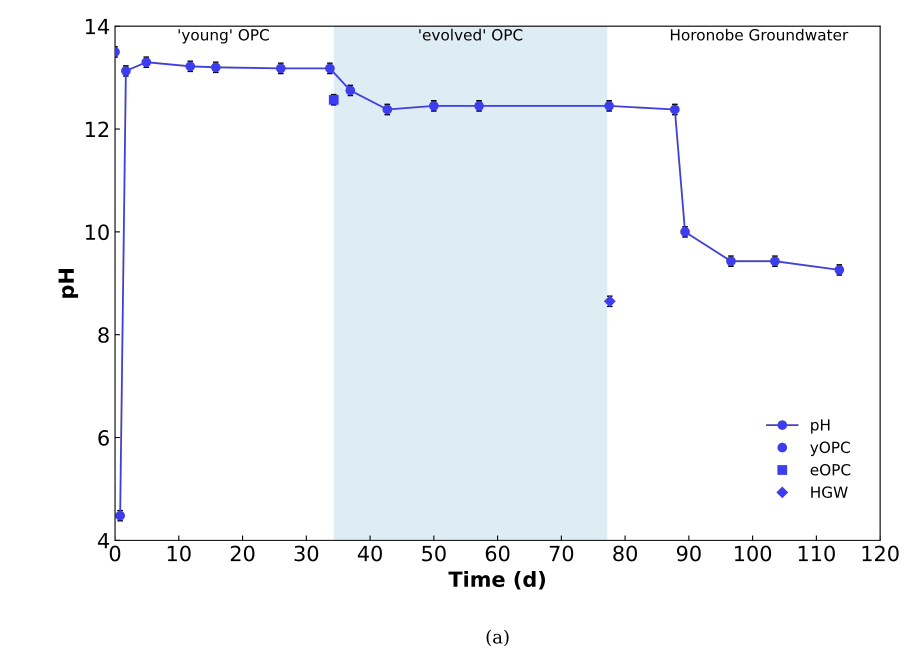  What do you see at coordinates (306, 554) in the screenshot?
I see `x-tick-label: 30` at bounding box center [306, 554].